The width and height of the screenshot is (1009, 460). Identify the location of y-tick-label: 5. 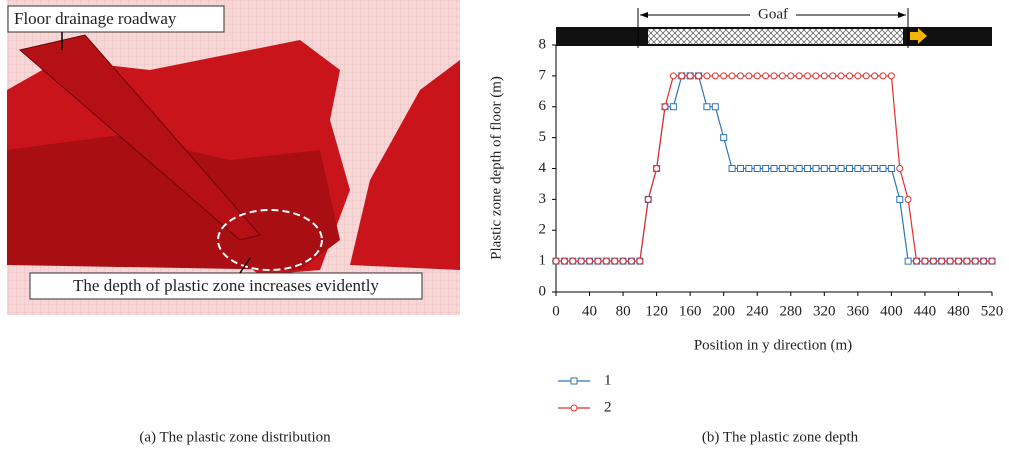
(543, 137).